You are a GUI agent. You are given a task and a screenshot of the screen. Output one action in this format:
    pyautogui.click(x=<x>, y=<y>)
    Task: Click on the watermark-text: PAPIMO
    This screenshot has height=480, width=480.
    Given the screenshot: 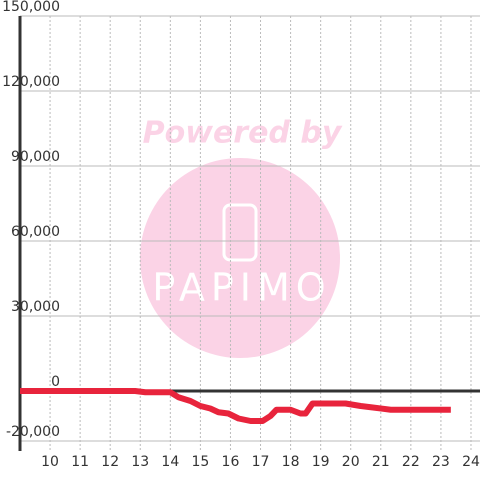 What is the action you would take?
    pyautogui.click(x=241, y=288)
    